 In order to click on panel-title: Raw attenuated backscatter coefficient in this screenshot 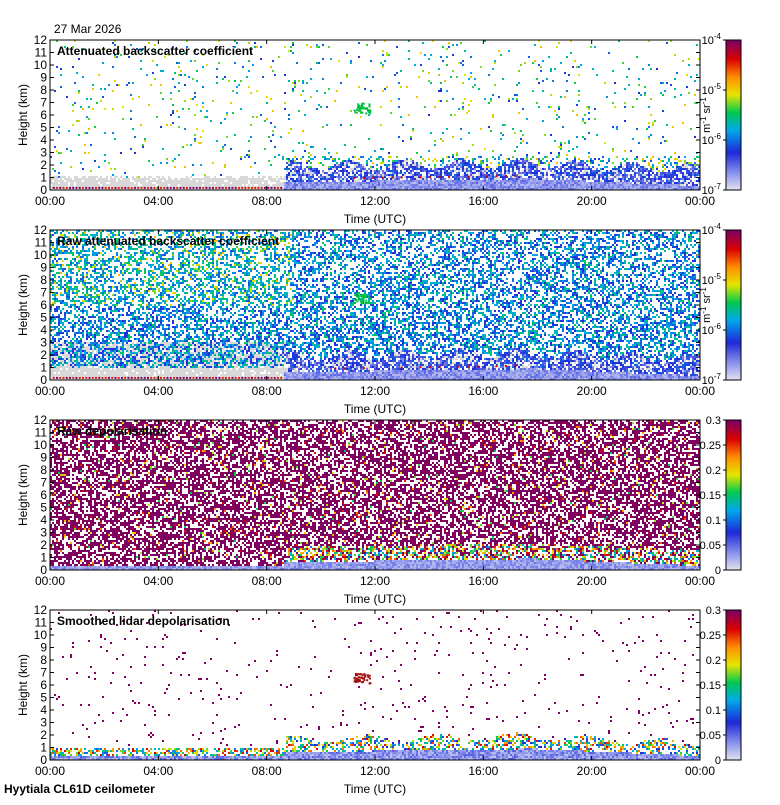, I will do `click(168, 241)`.